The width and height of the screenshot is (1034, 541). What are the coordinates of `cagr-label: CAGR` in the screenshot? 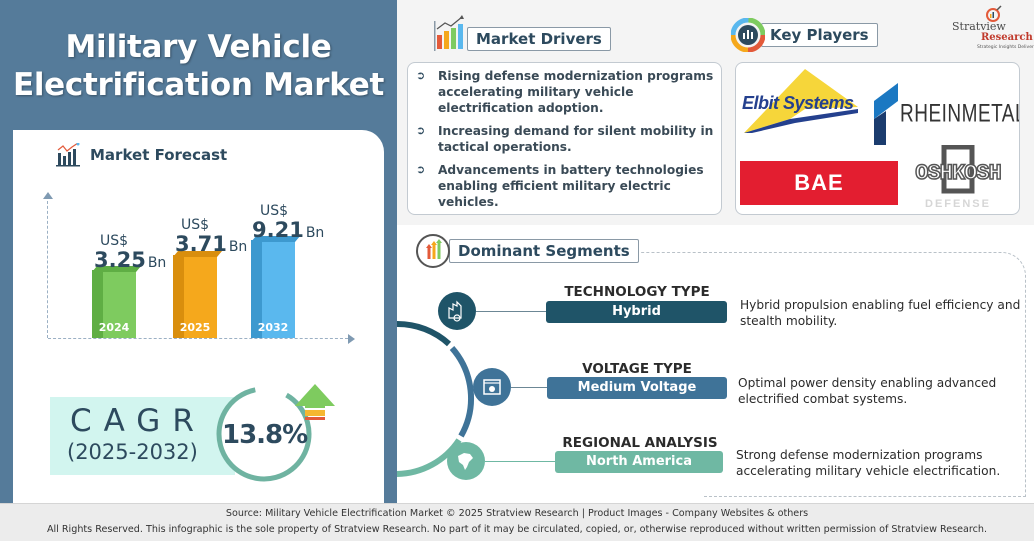 It's located at (138, 421).